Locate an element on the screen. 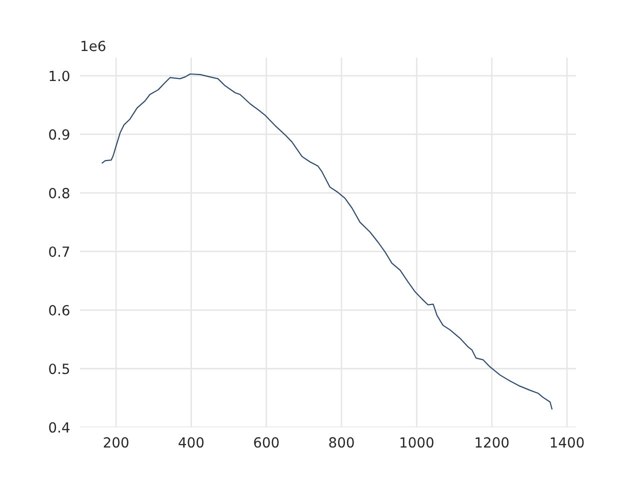  x-tick-label: 1200 is located at coordinates (492, 442).